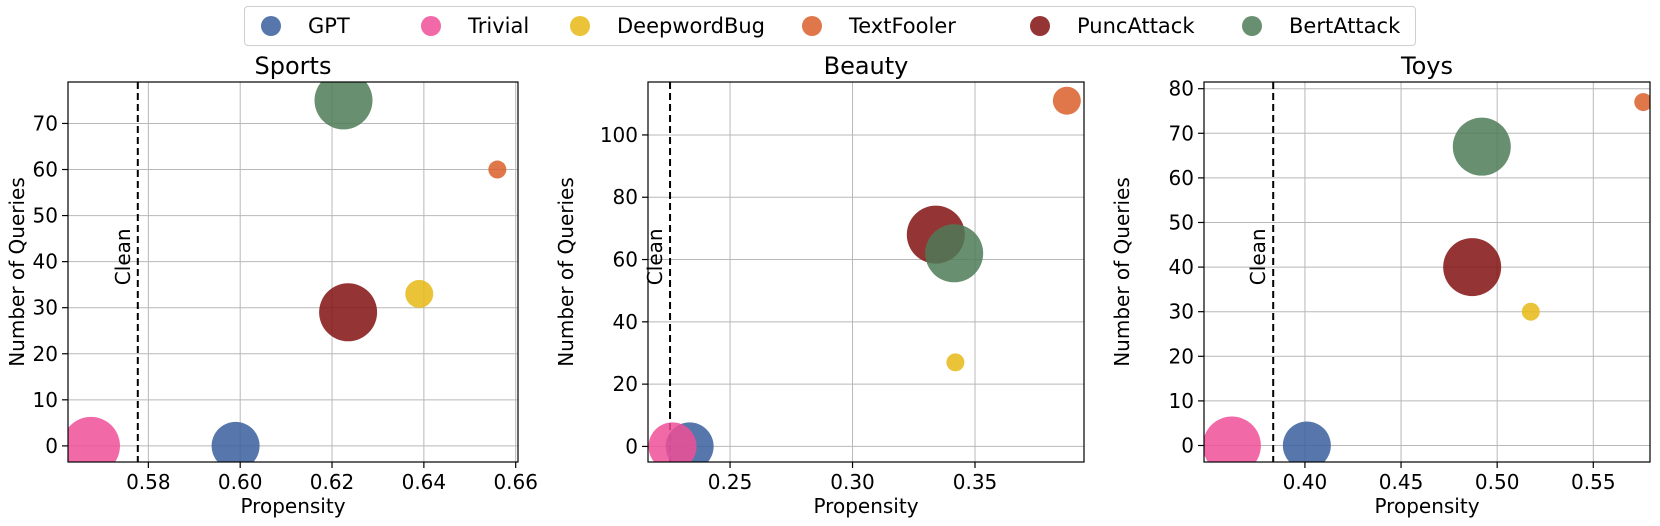 Image resolution: width=1660 pixels, height=526 pixels. I want to click on x-tick-label: 0.62, so click(332, 482).